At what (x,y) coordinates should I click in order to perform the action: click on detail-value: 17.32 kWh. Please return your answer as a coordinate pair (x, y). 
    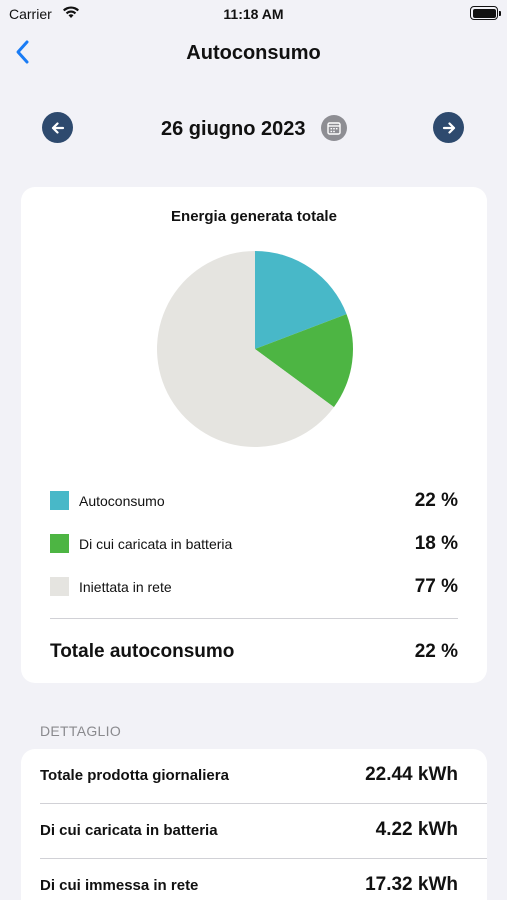
    Looking at the image, I should click on (411, 884).